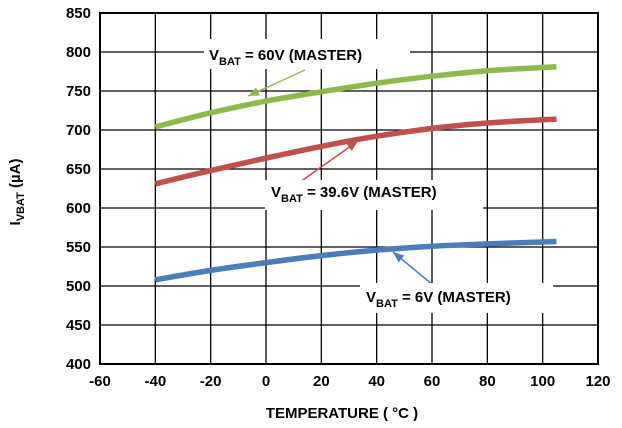 This screenshot has width=622, height=428. Describe the element at coordinates (78, 247) in the screenshot. I see `y-tick-label: 550` at that location.